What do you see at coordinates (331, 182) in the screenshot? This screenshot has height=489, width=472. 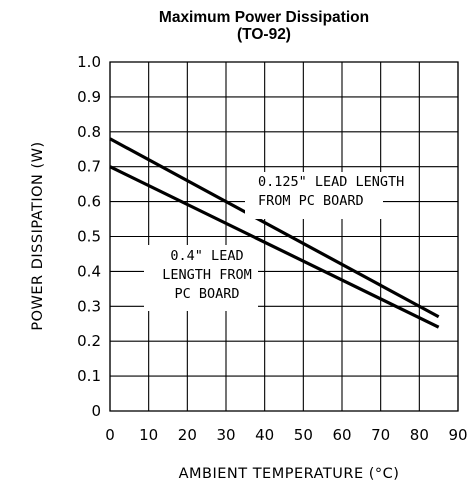 I see `annotation-text: 0.125" LEAD LENGTH` at bounding box center [331, 182].